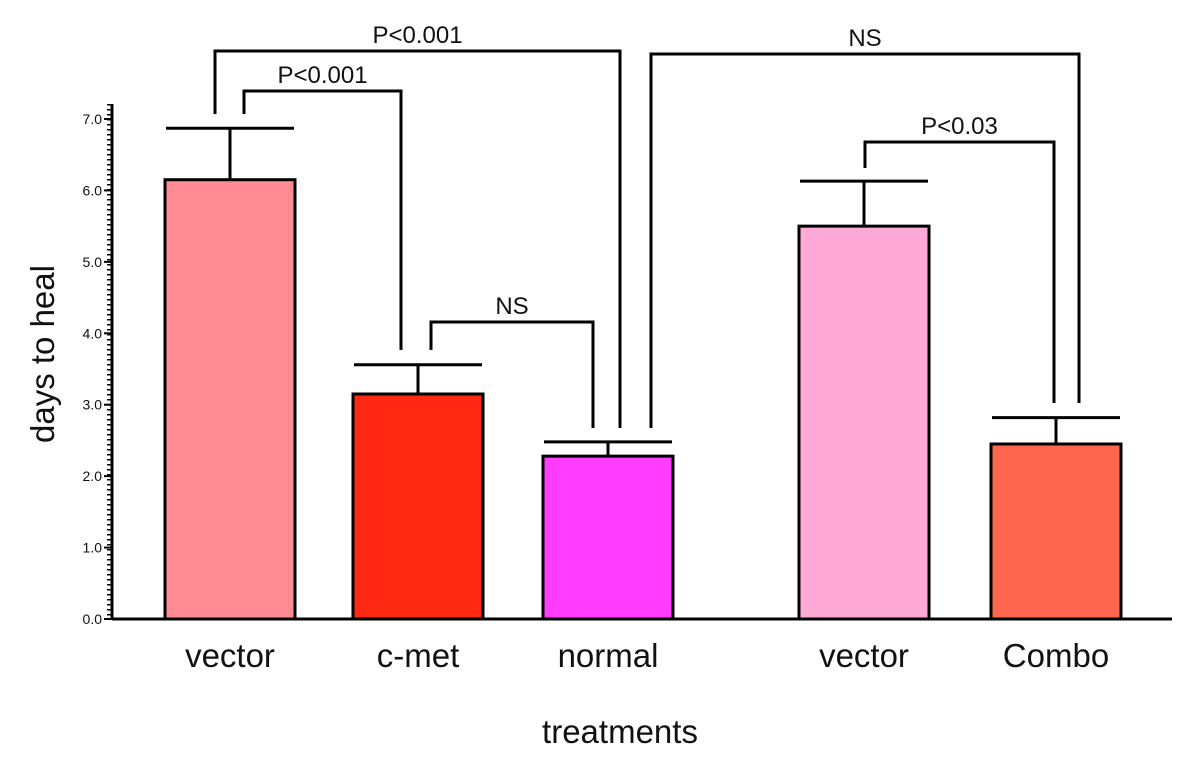 Image resolution: width=1200 pixels, height=765 pixels. I want to click on x-axis-title: treatments, so click(620, 731).